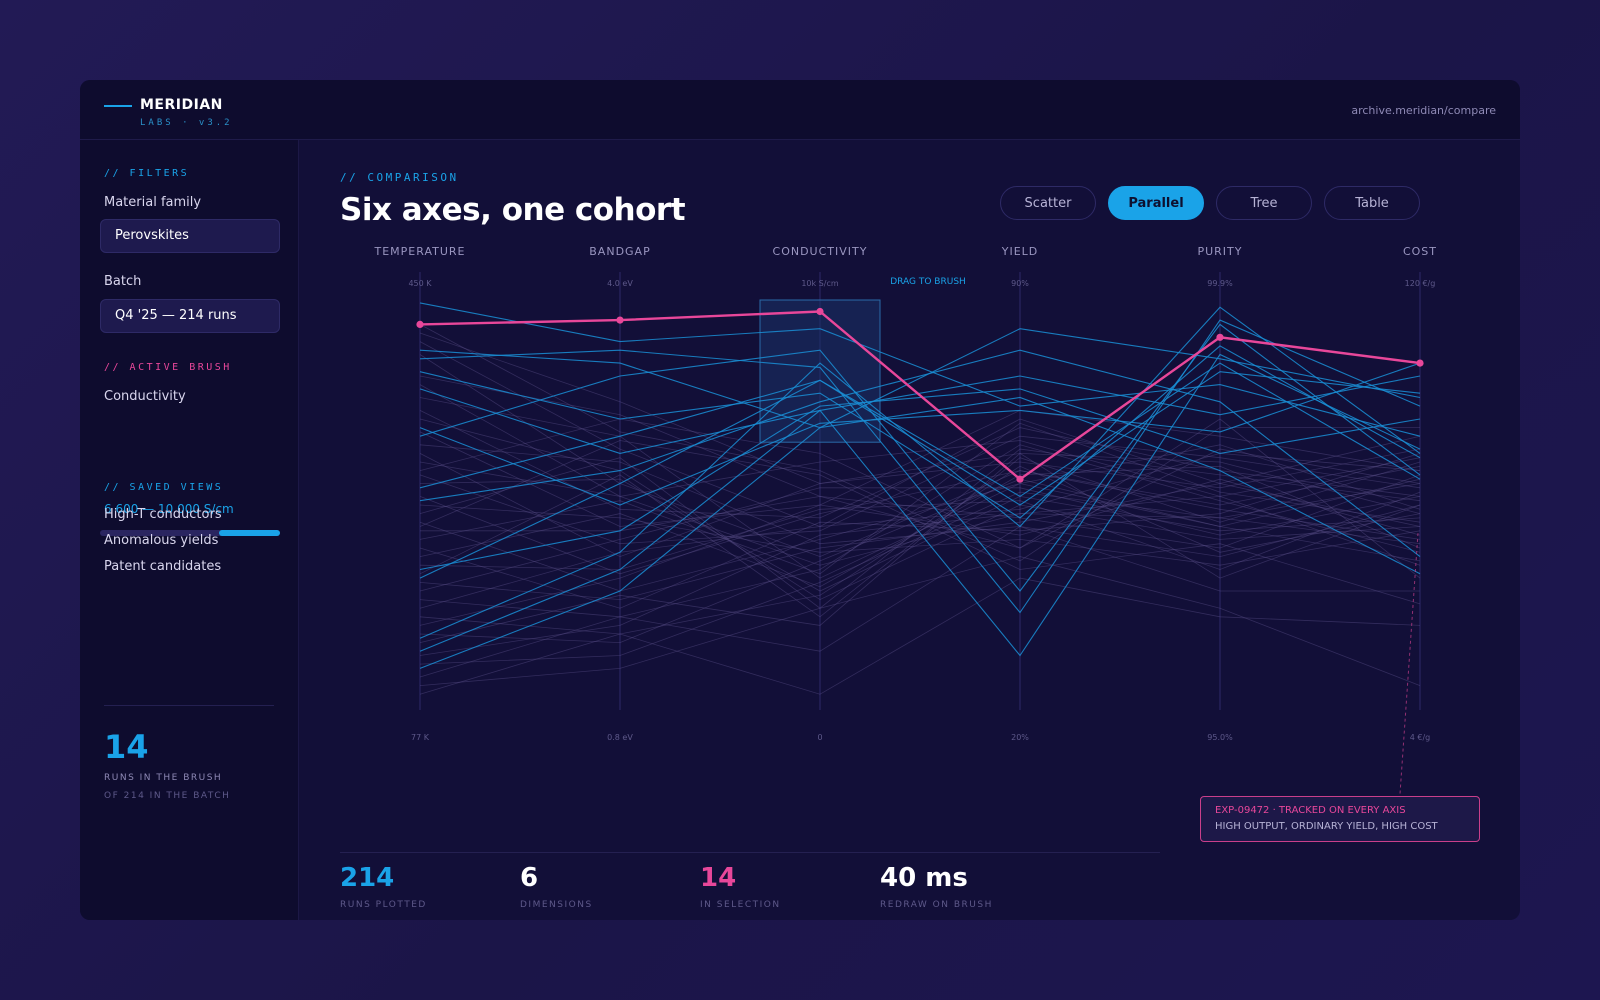 The image size is (1600, 1000). What do you see at coordinates (936, 905) in the screenshot?
I see `stat-redraw-label: REDRAW ON BRUSH` at bounding box center [936, 905].